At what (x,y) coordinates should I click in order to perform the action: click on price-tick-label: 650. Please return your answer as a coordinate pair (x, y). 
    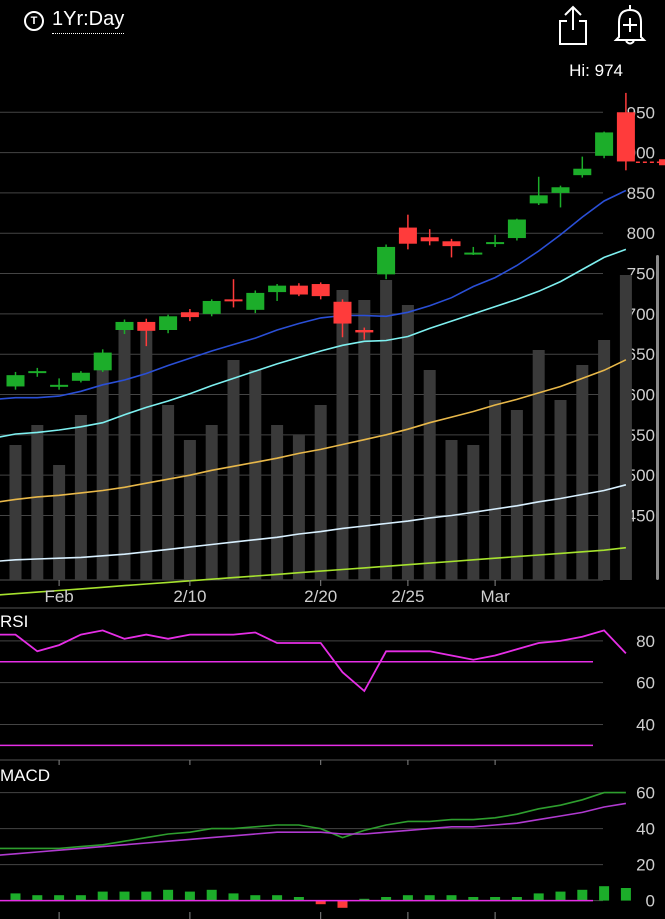
    Looking at the image, I should click on (641, 354).